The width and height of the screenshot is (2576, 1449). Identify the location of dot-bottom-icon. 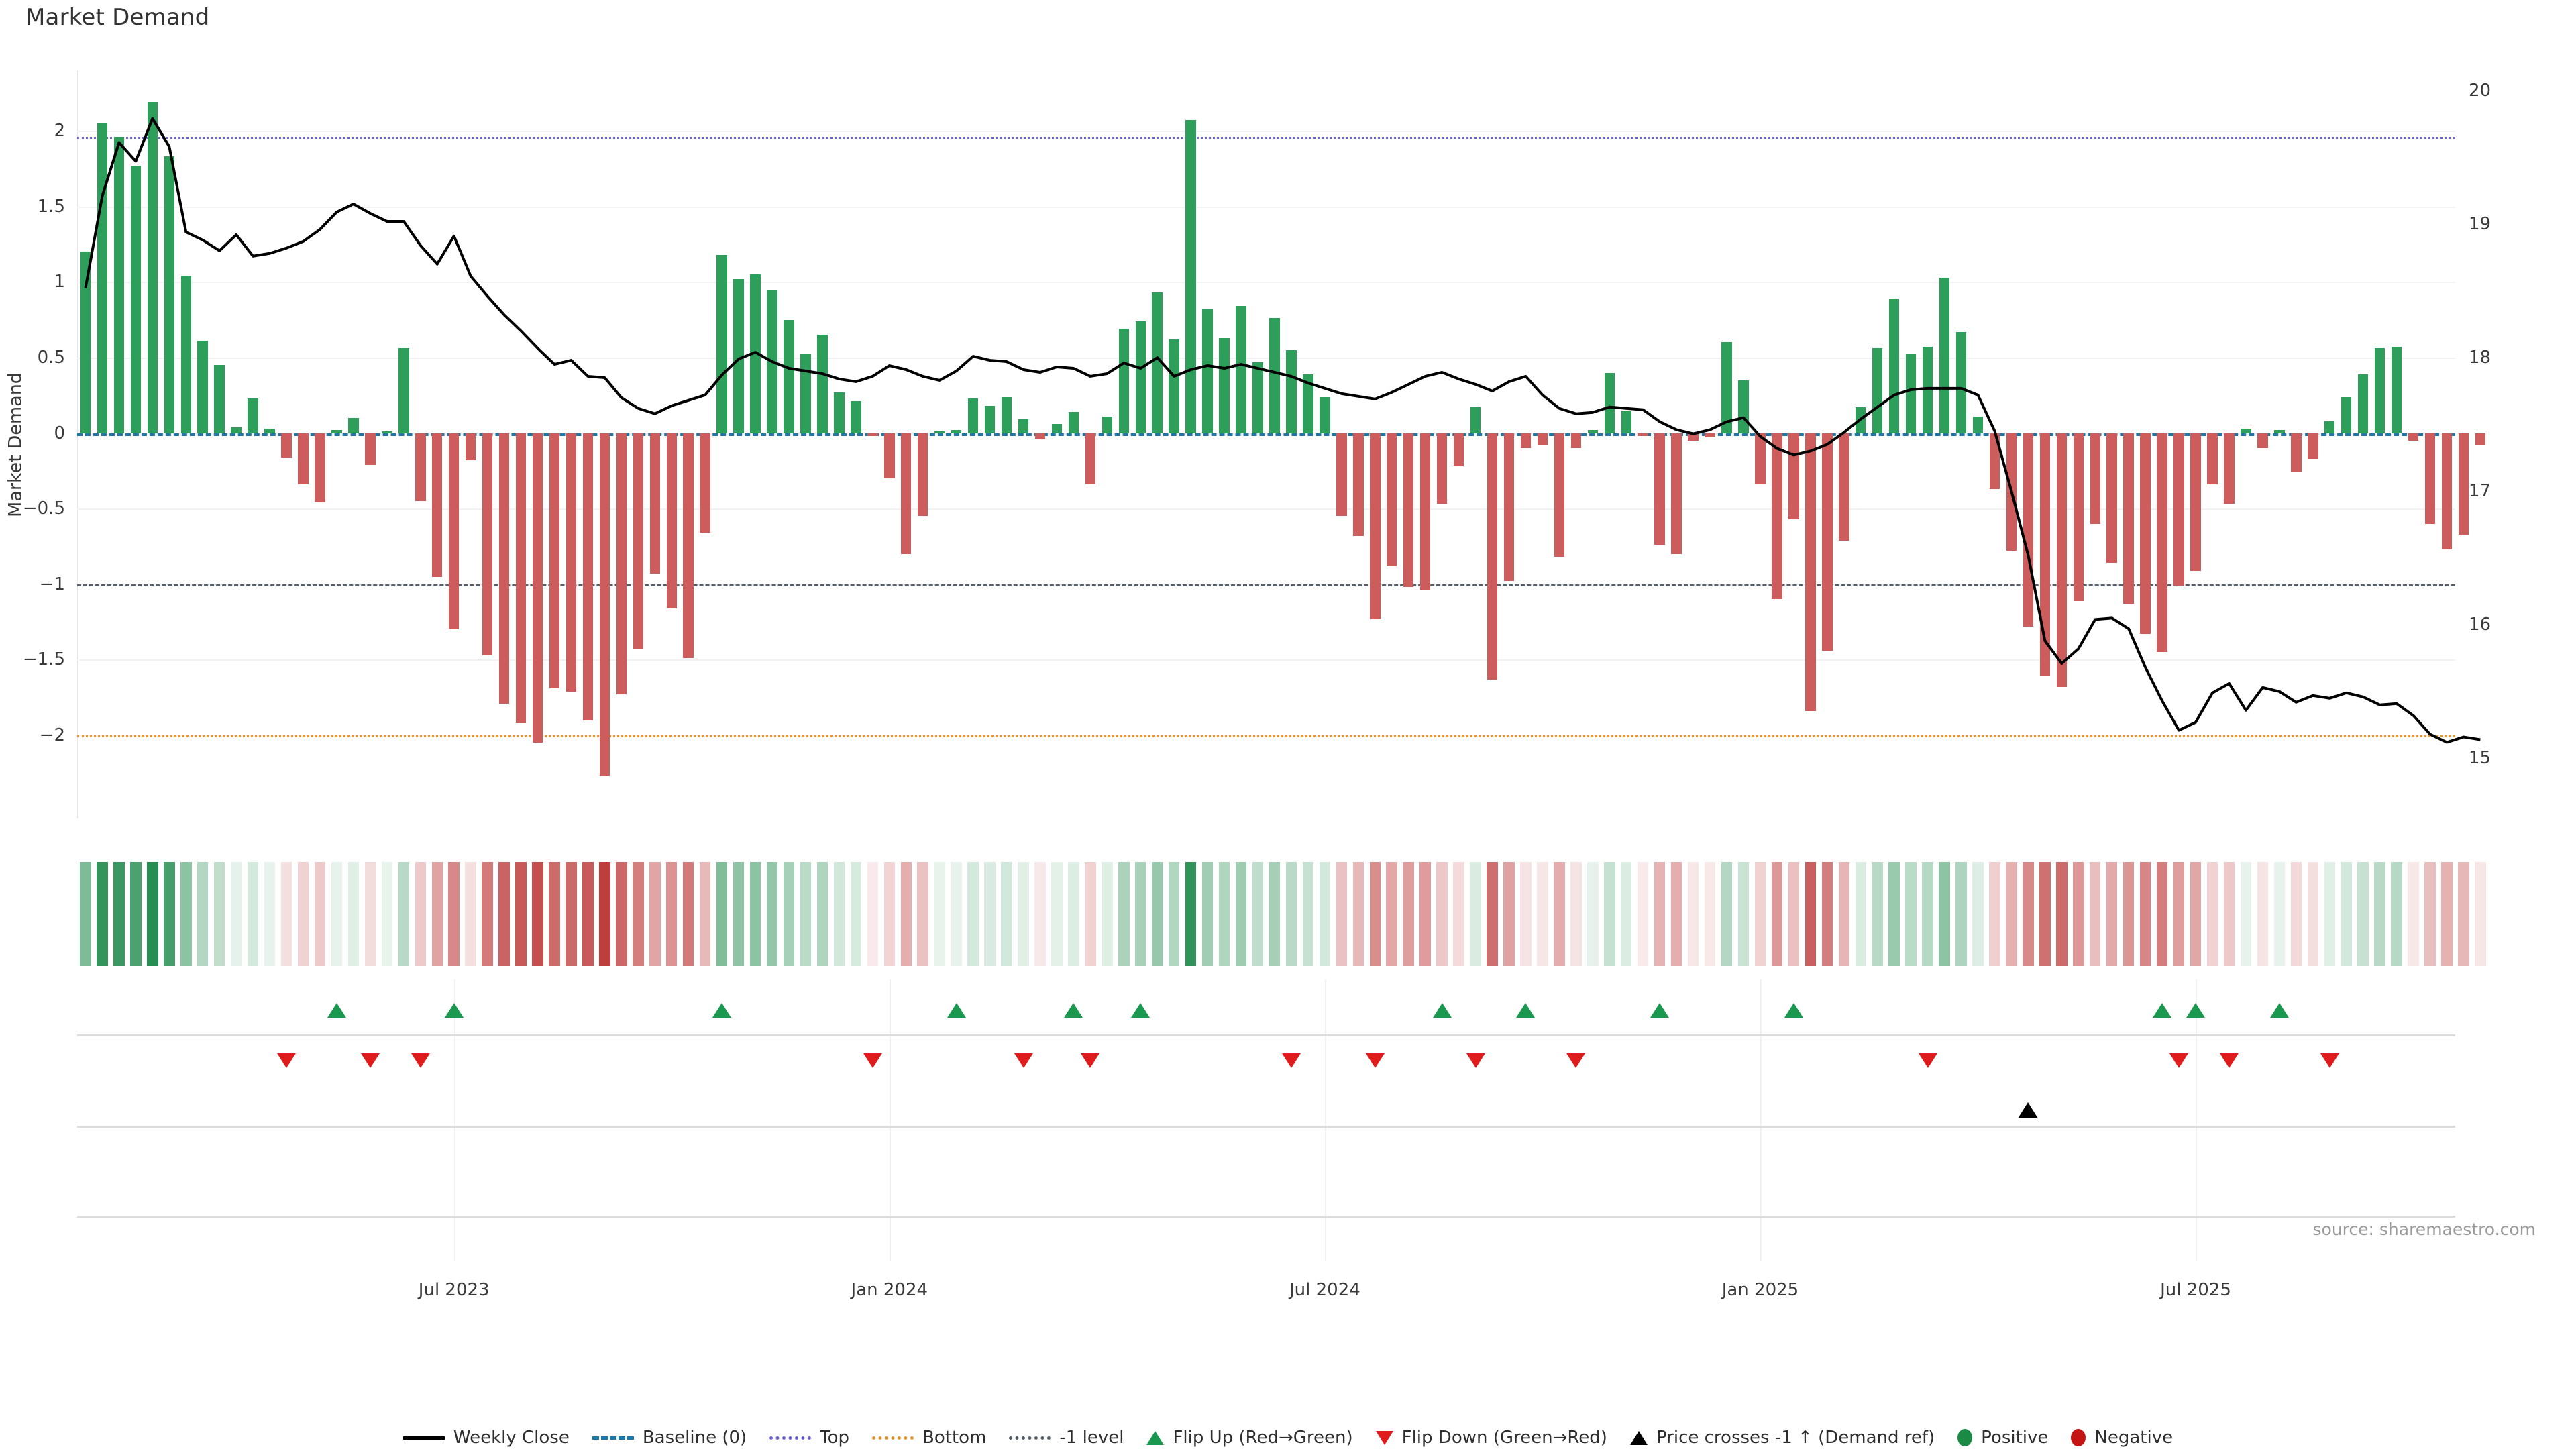
(893, 1438).